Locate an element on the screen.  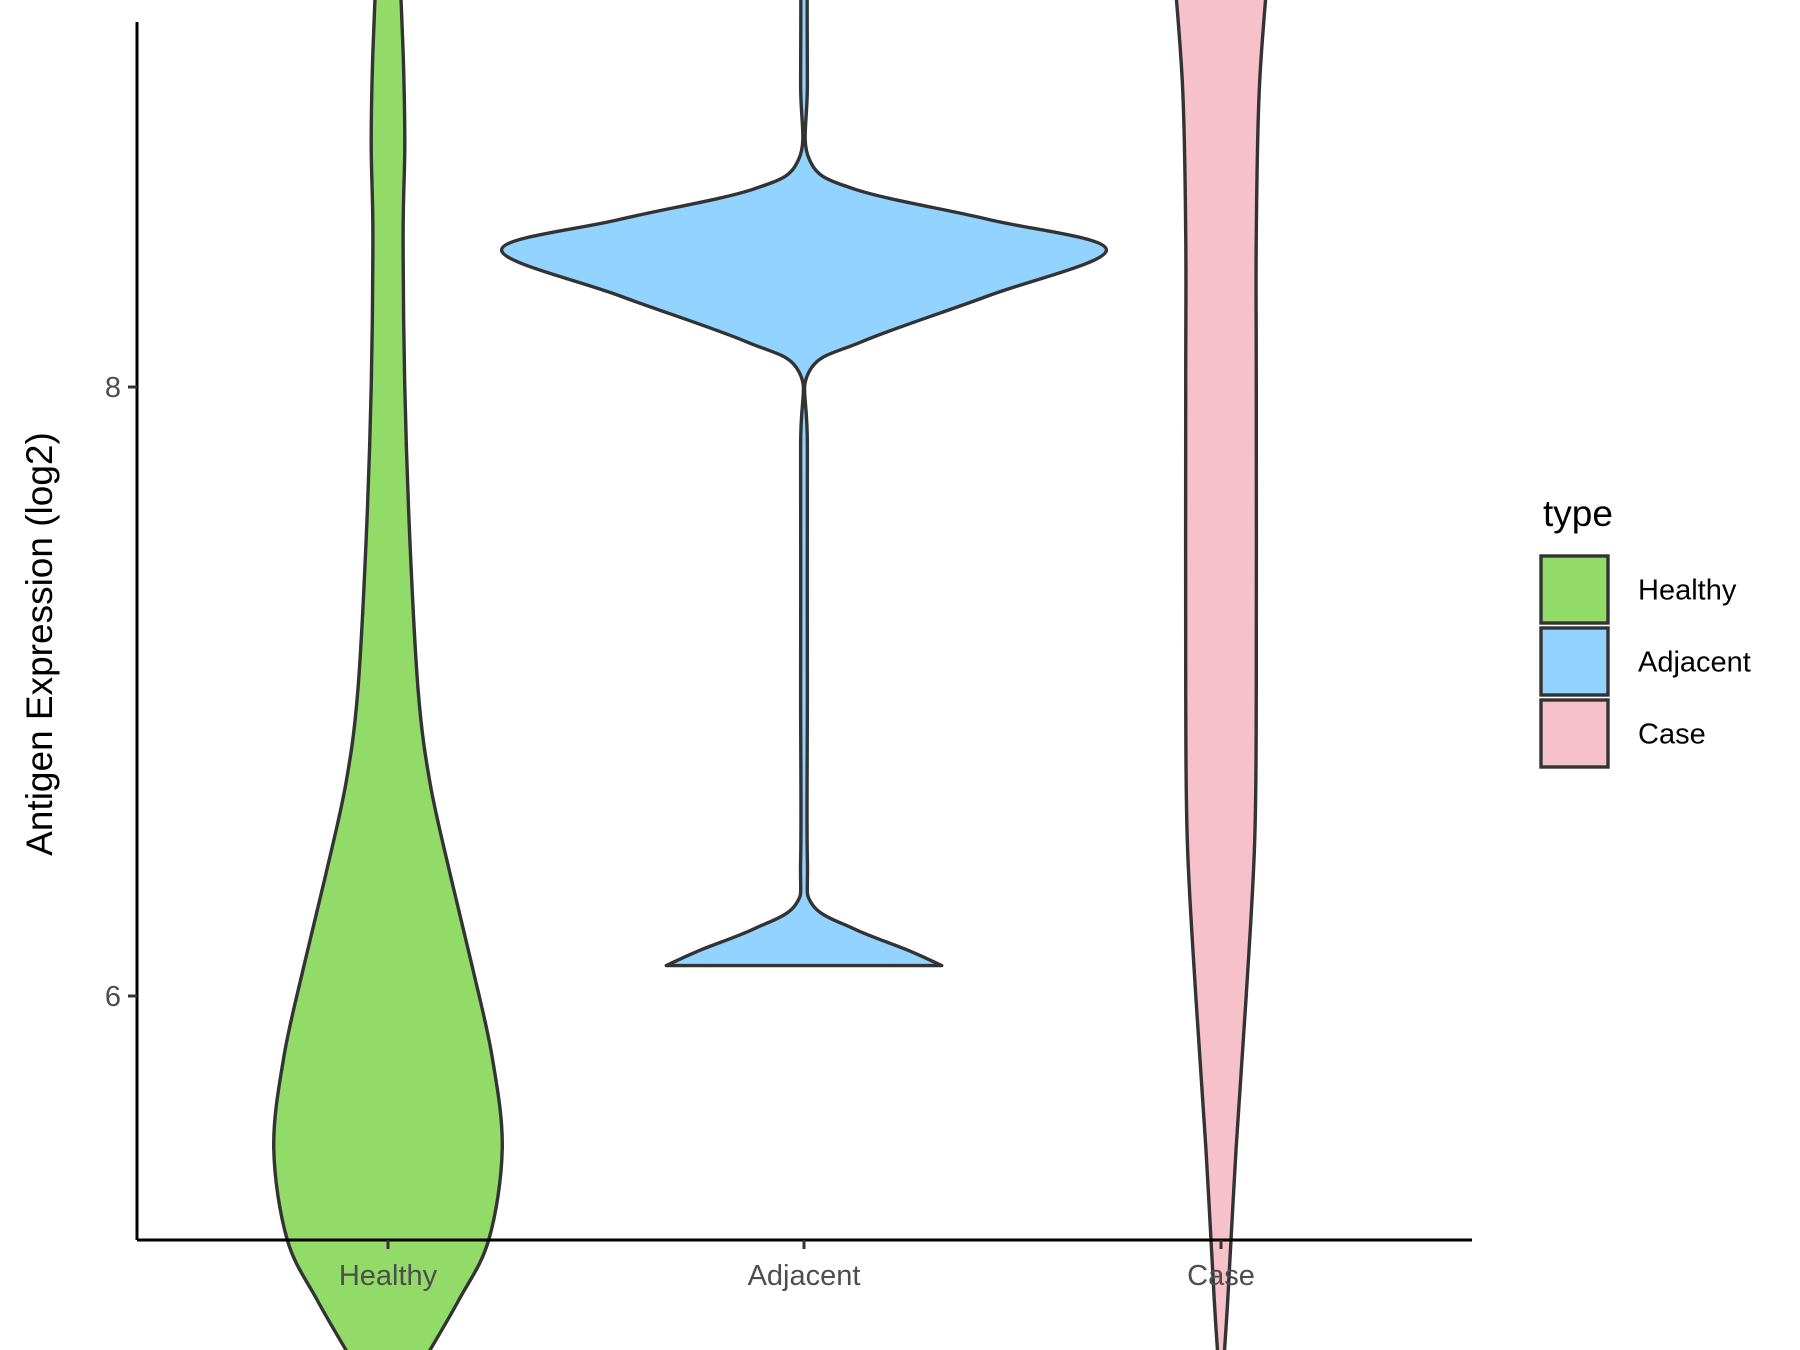
x-tick-label-adjacent: Adjacent is located at coordinates (804, 1276).